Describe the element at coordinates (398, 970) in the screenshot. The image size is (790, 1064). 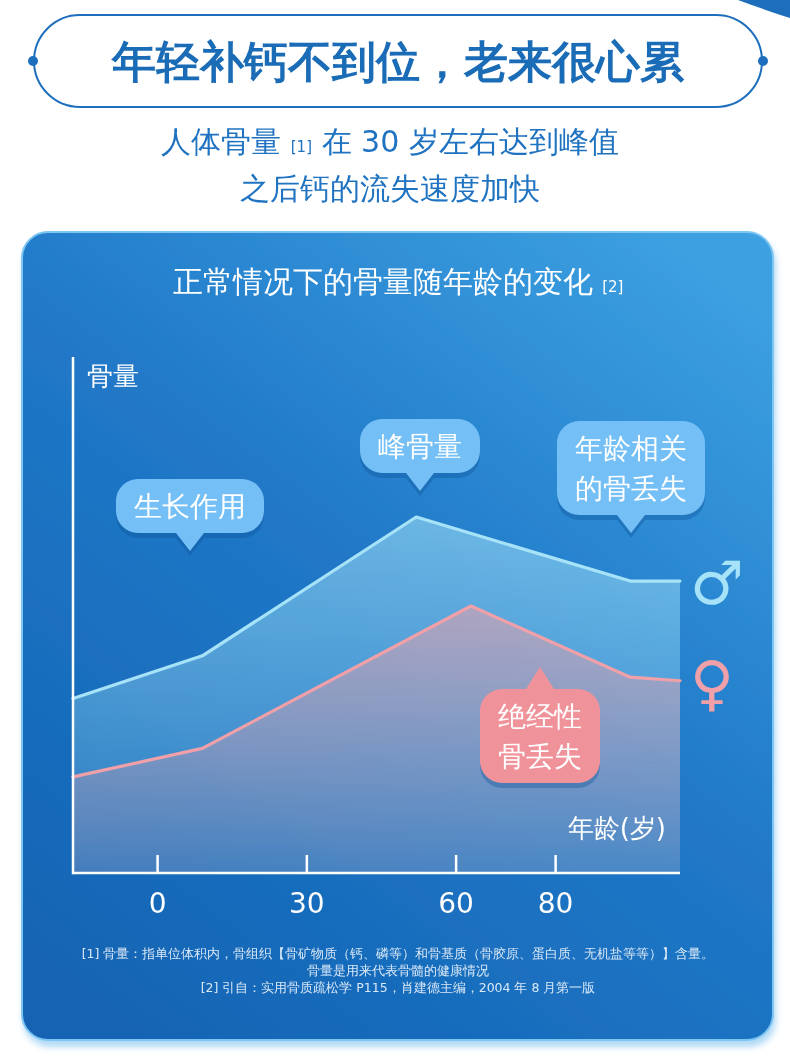
I see `note: 骨量是用来代表骨髓的健康情况` at that location.